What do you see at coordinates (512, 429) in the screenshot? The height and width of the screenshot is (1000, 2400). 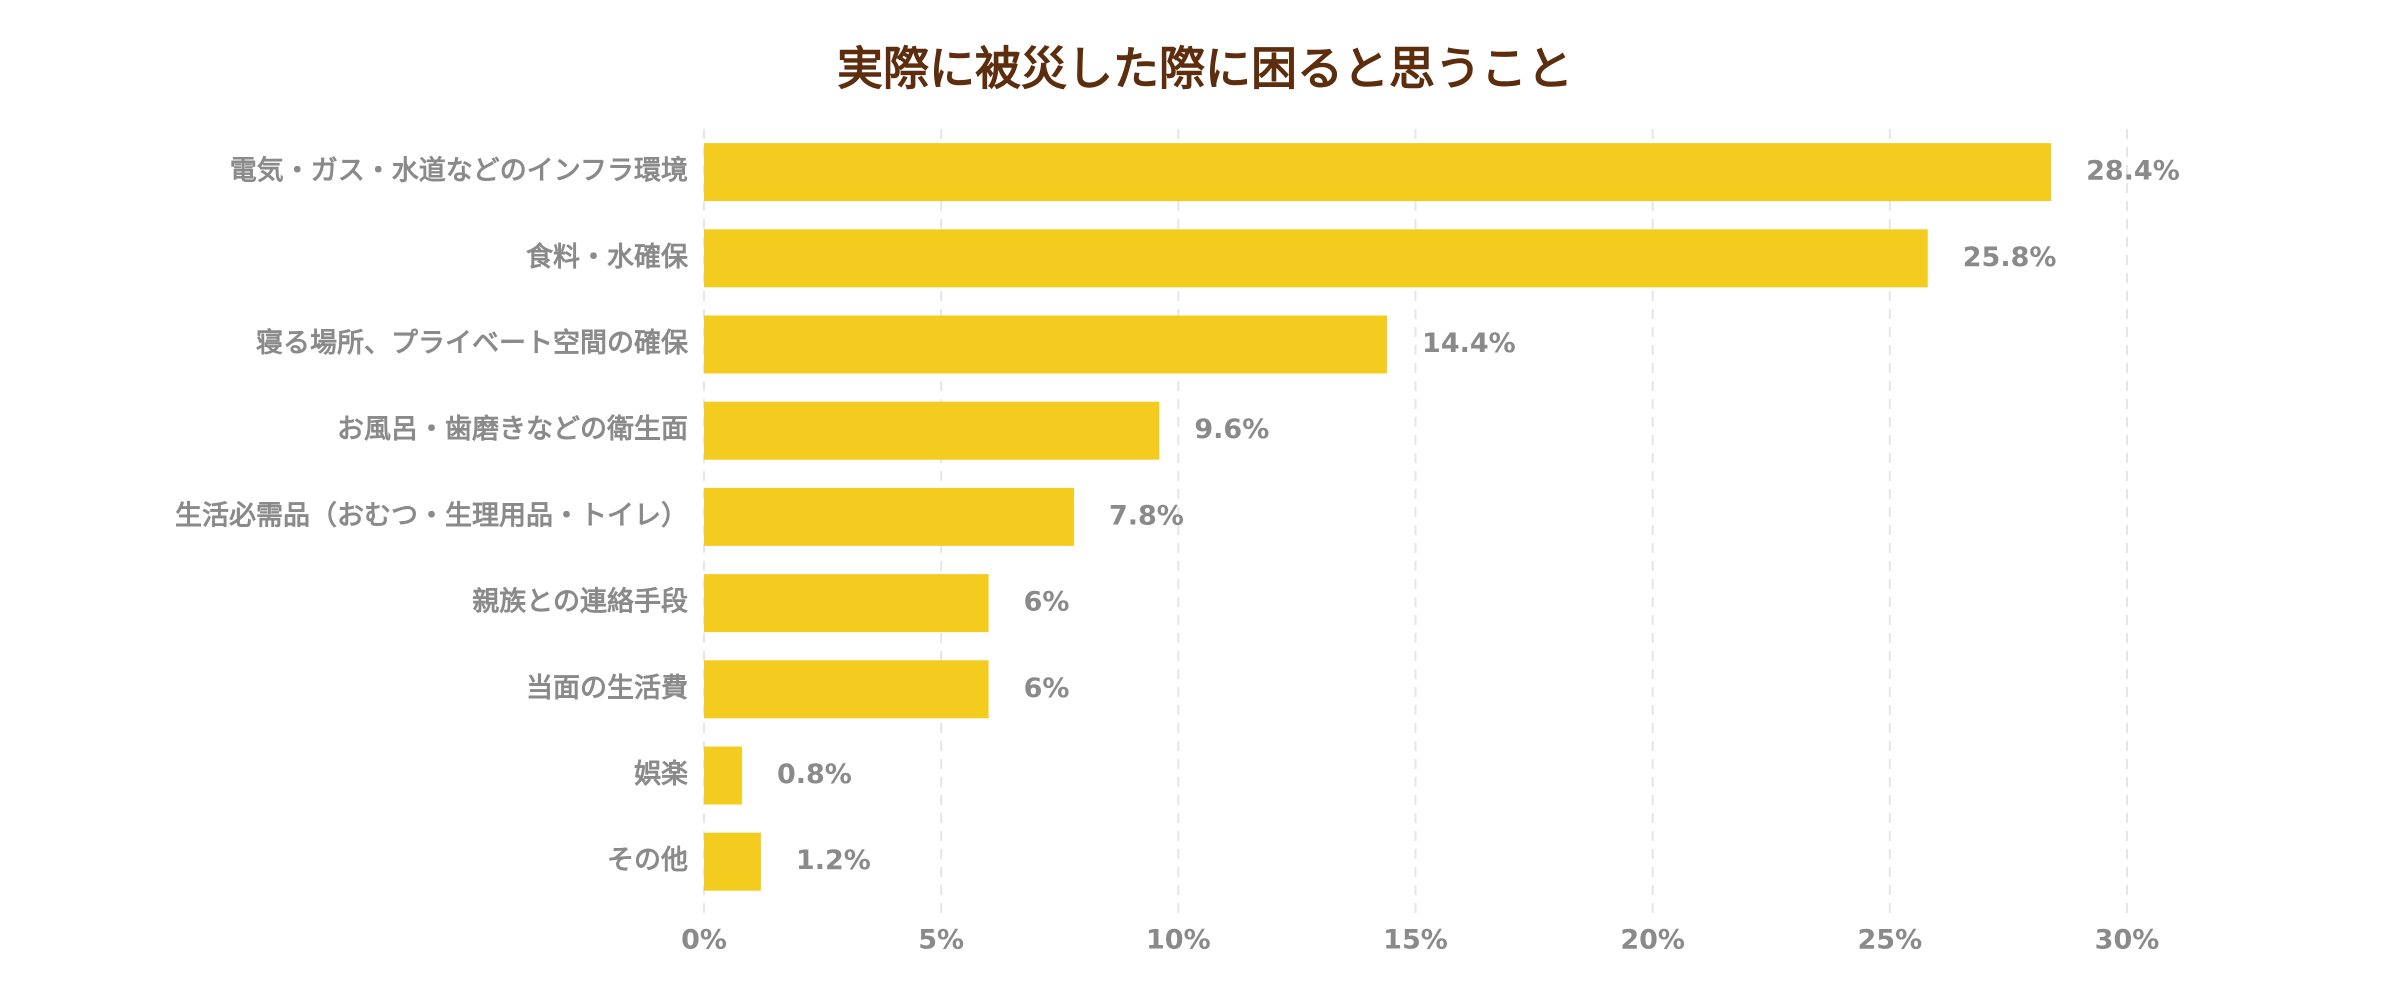 I see `y-tick-label: お風呂・歯磨きなどの衛生面` at bounding box center [512, 429].